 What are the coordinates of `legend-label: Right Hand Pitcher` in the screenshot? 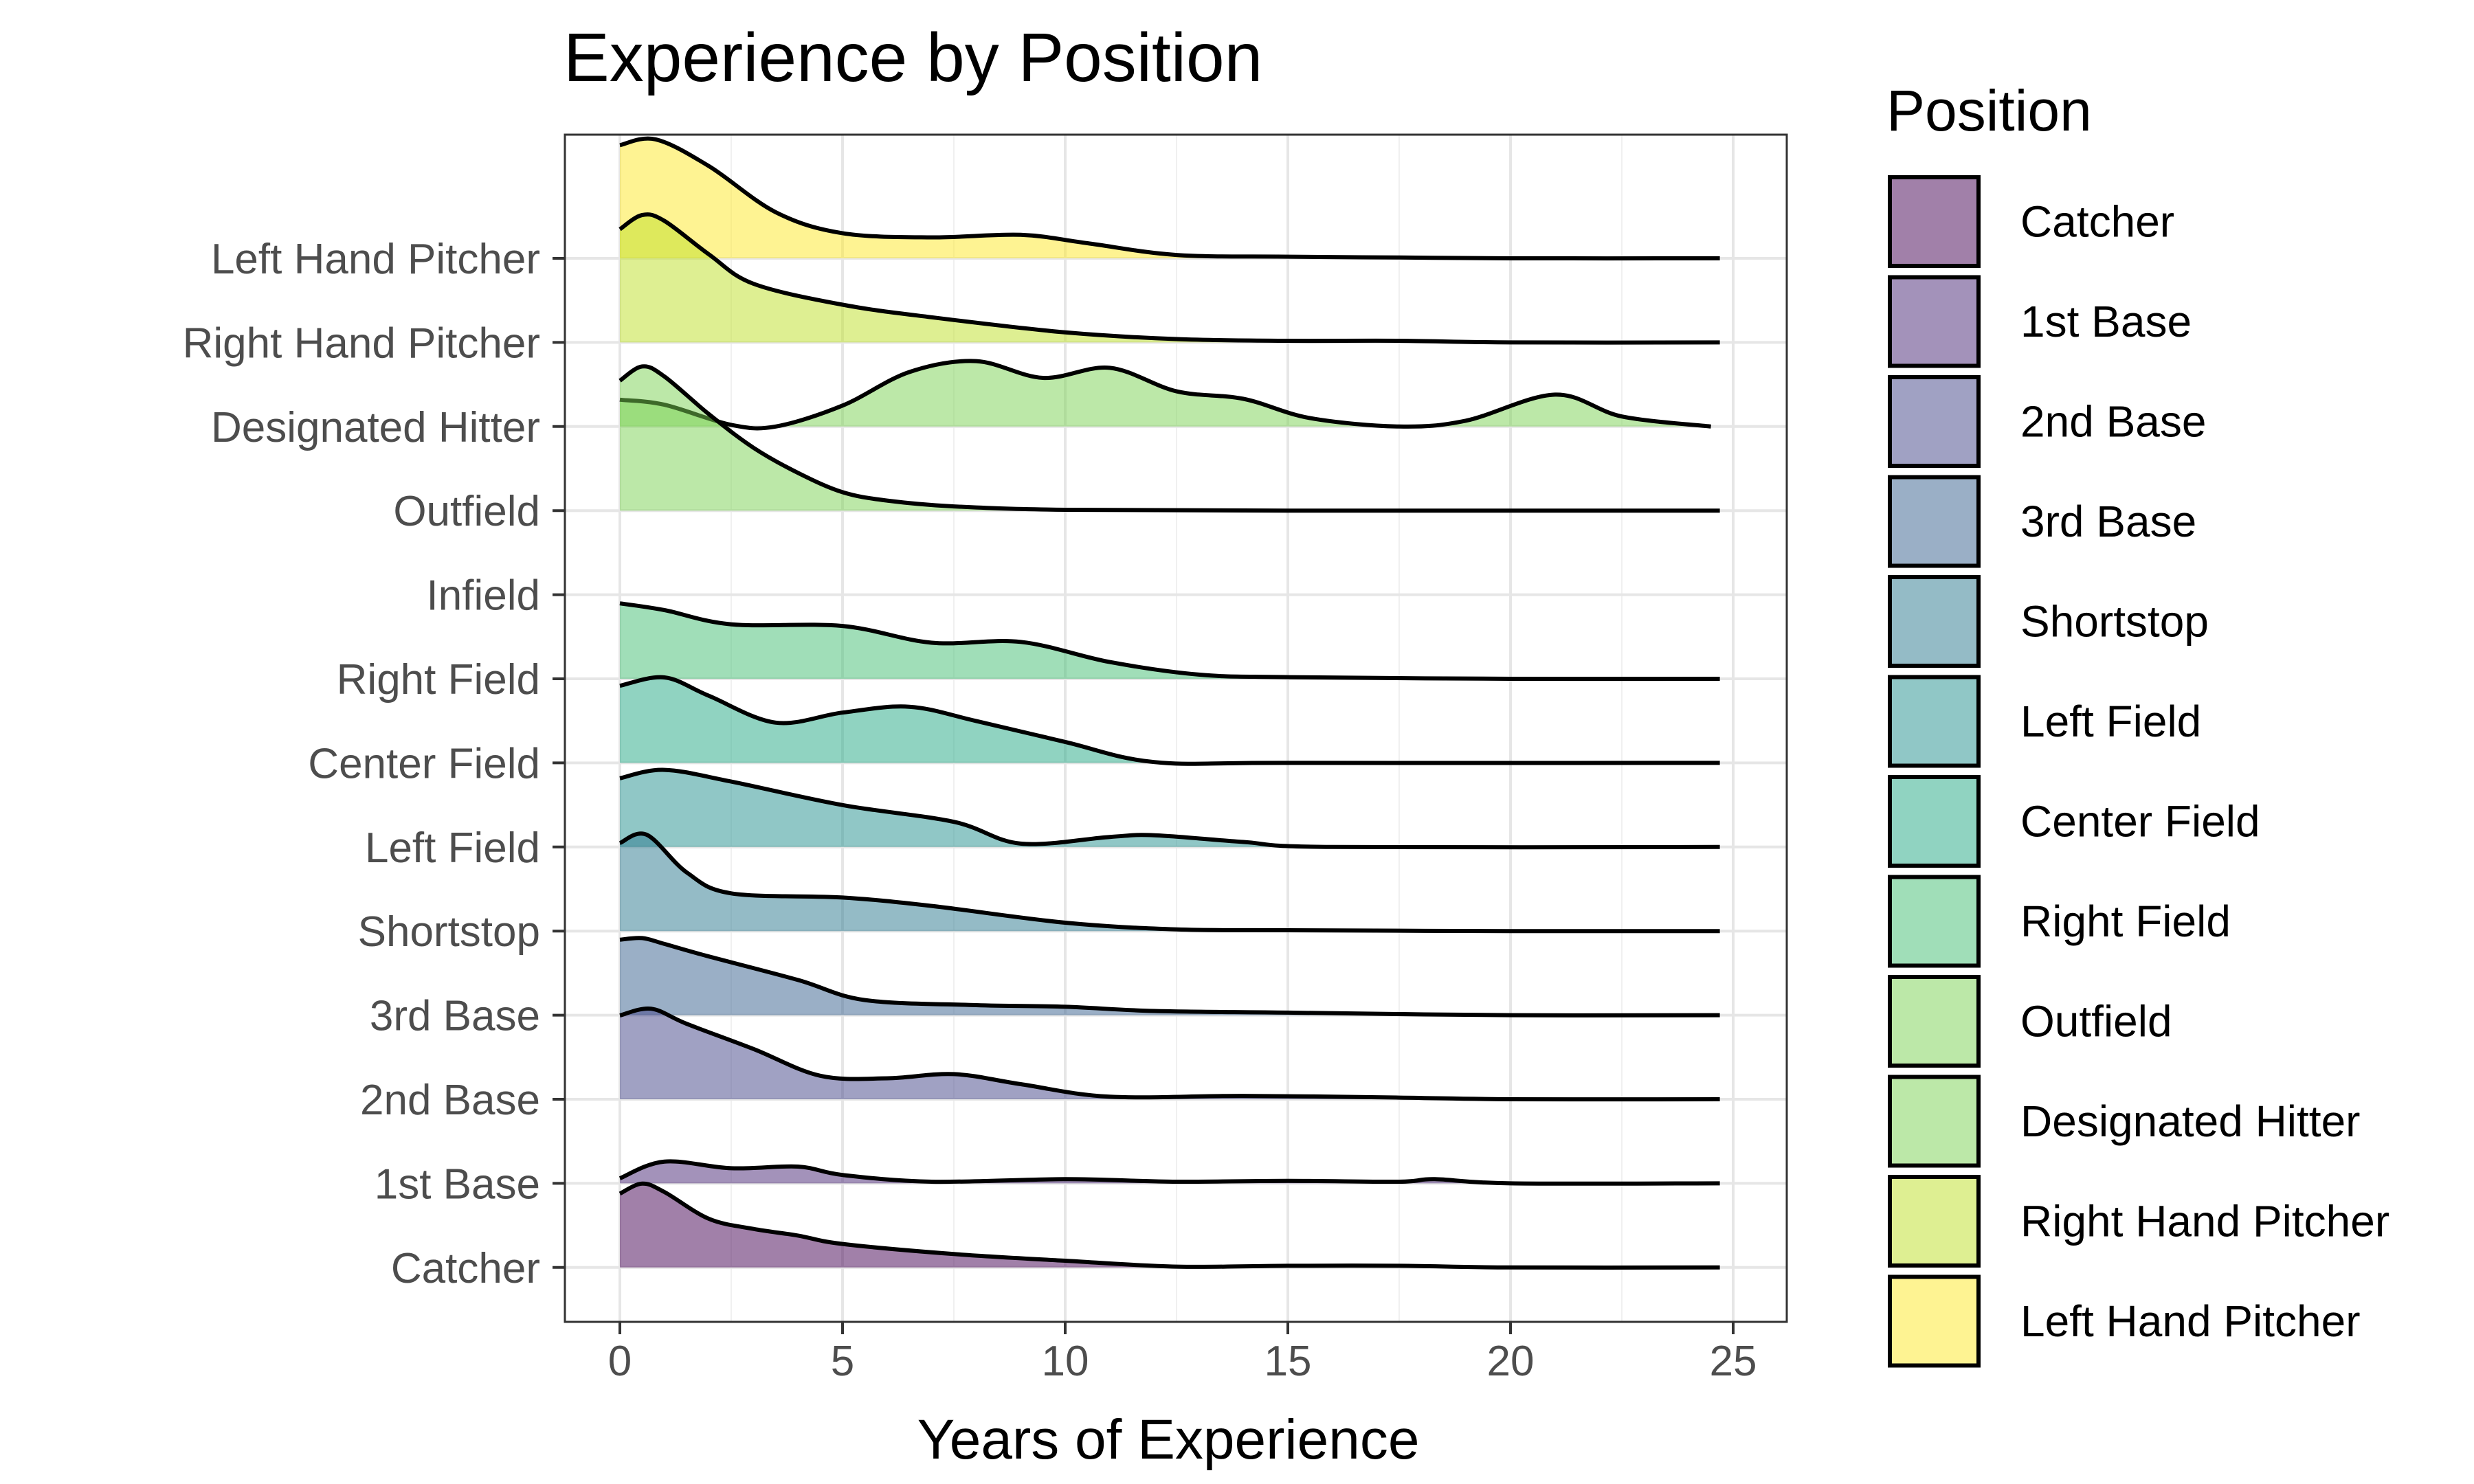 It's located at (2204, 1221).